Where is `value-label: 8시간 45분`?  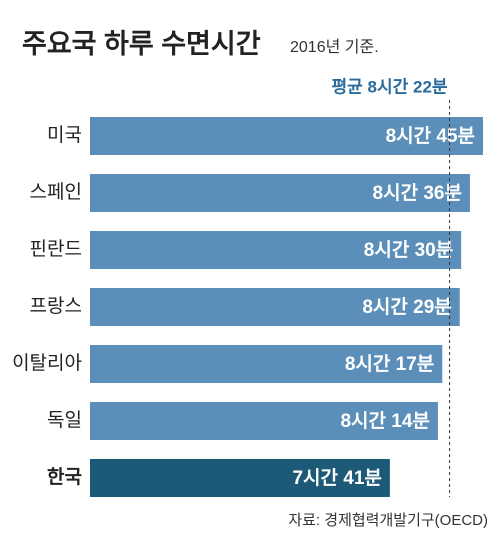
value-label: 8시간 45분 is located at coordinates (430, 136).